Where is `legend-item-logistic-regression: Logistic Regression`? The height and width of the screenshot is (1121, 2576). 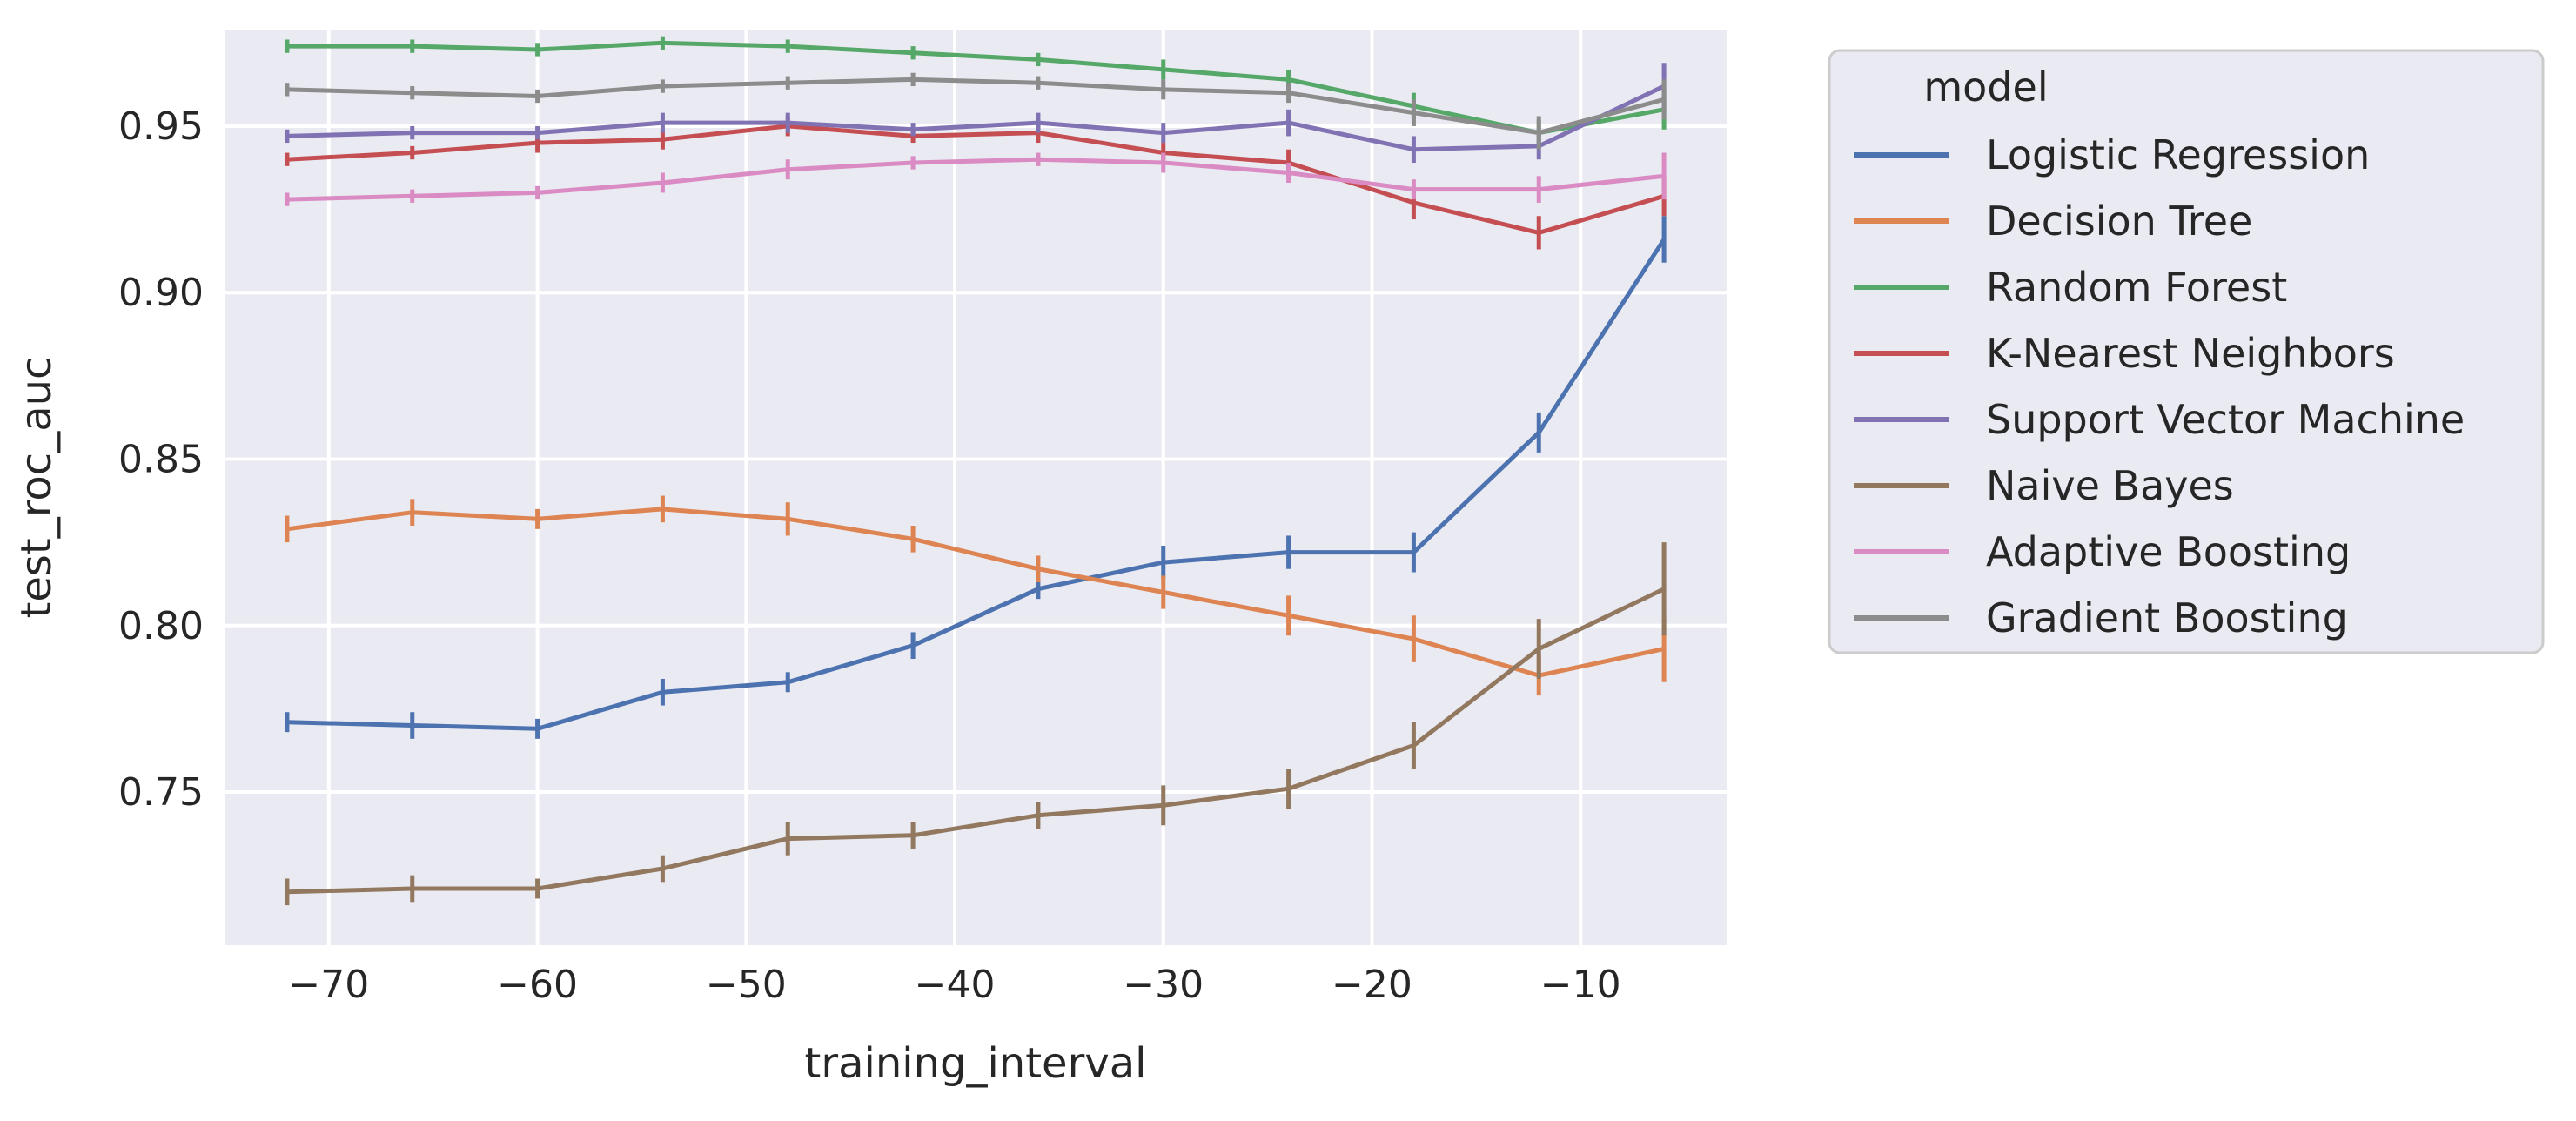 legend-item-logistic-regression: Logistic Regression is located at coordinates (2112, 154).